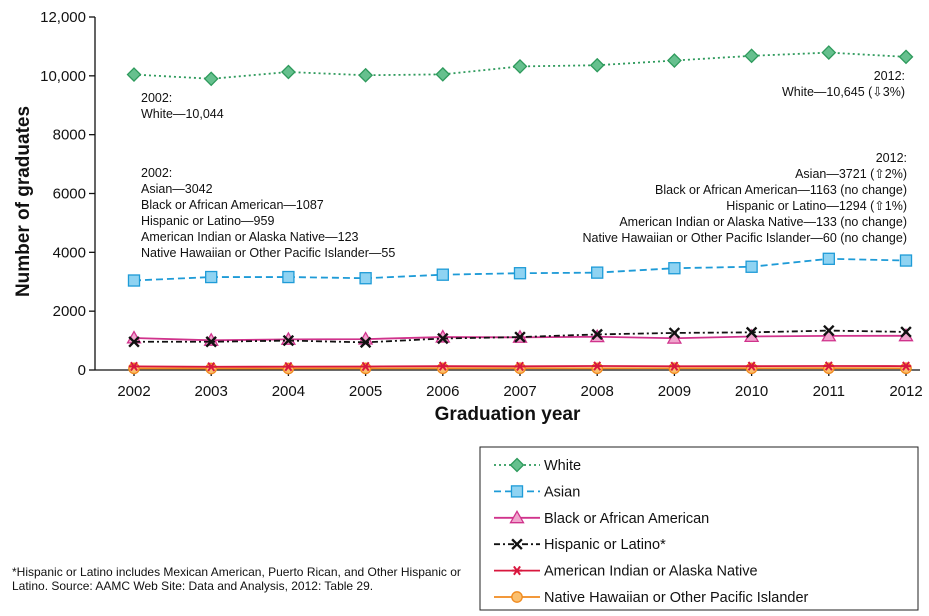 The image size is (929, 616). What do you see at coordinates (232, 205) in the screenshot?
I see `annotation-line: Black or African American—1087` at bounding box center [232, 205].